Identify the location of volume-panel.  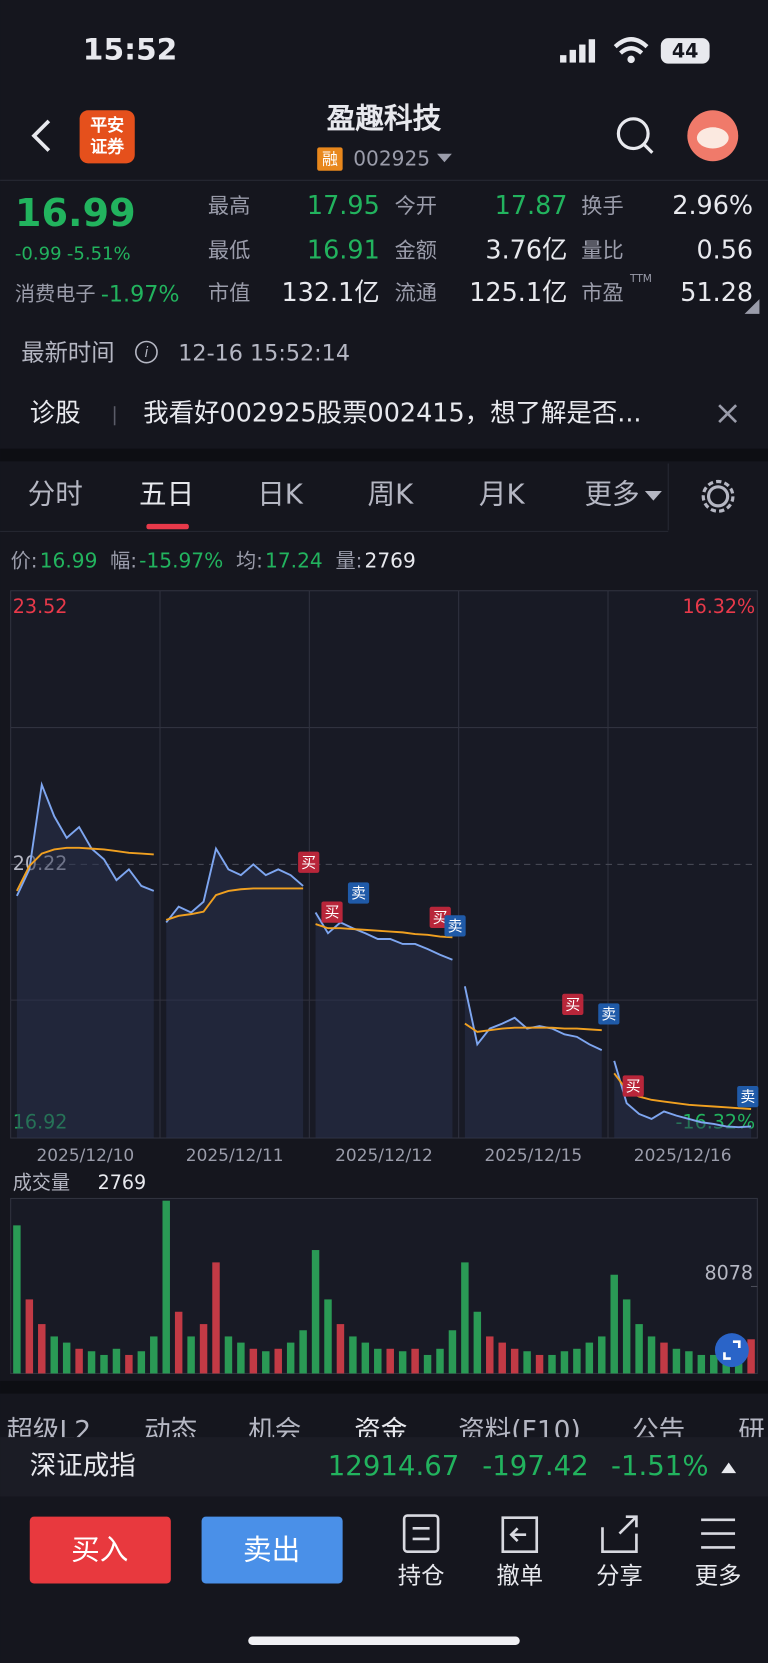
(384, 1285).